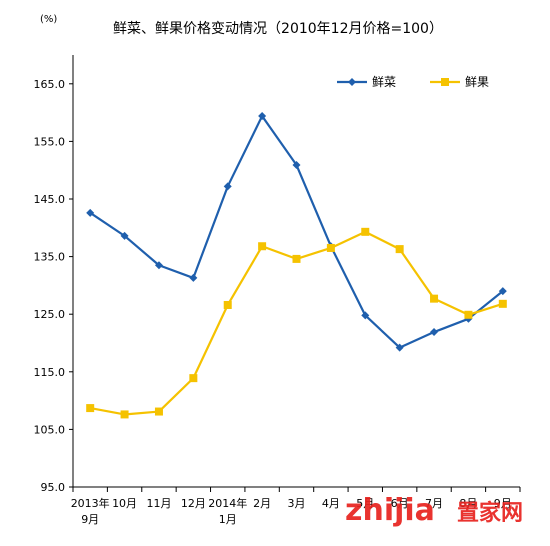 Image resolution: width=550 pixels, height=546 pixels. Describe the element at coordinates (90, 503) in the screenshot. I see `x-tick-label: 2013年` at that location.